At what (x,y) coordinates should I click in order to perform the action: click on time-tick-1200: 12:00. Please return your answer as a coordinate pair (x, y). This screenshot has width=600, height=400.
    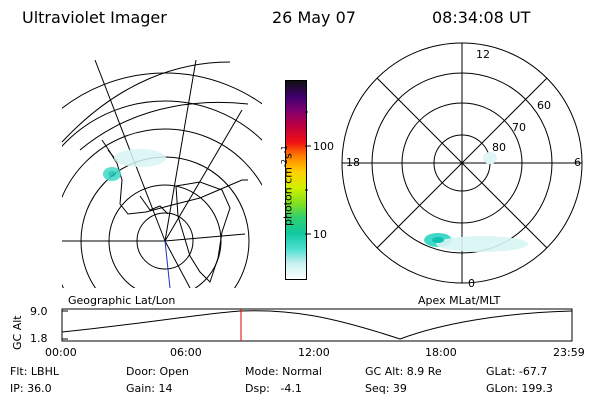
    Looking at the image, I should click on (314, 352).